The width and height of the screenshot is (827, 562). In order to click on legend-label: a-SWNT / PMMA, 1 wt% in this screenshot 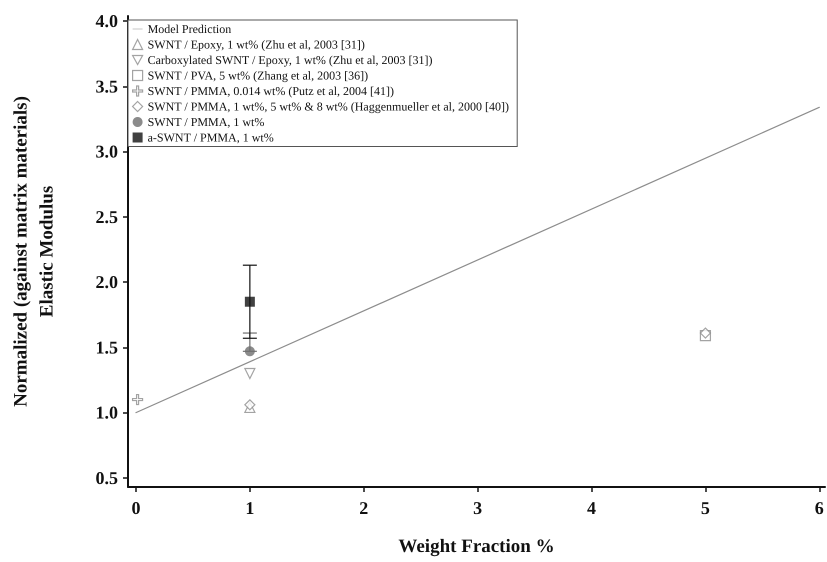, I will do `click(211, 137)`.